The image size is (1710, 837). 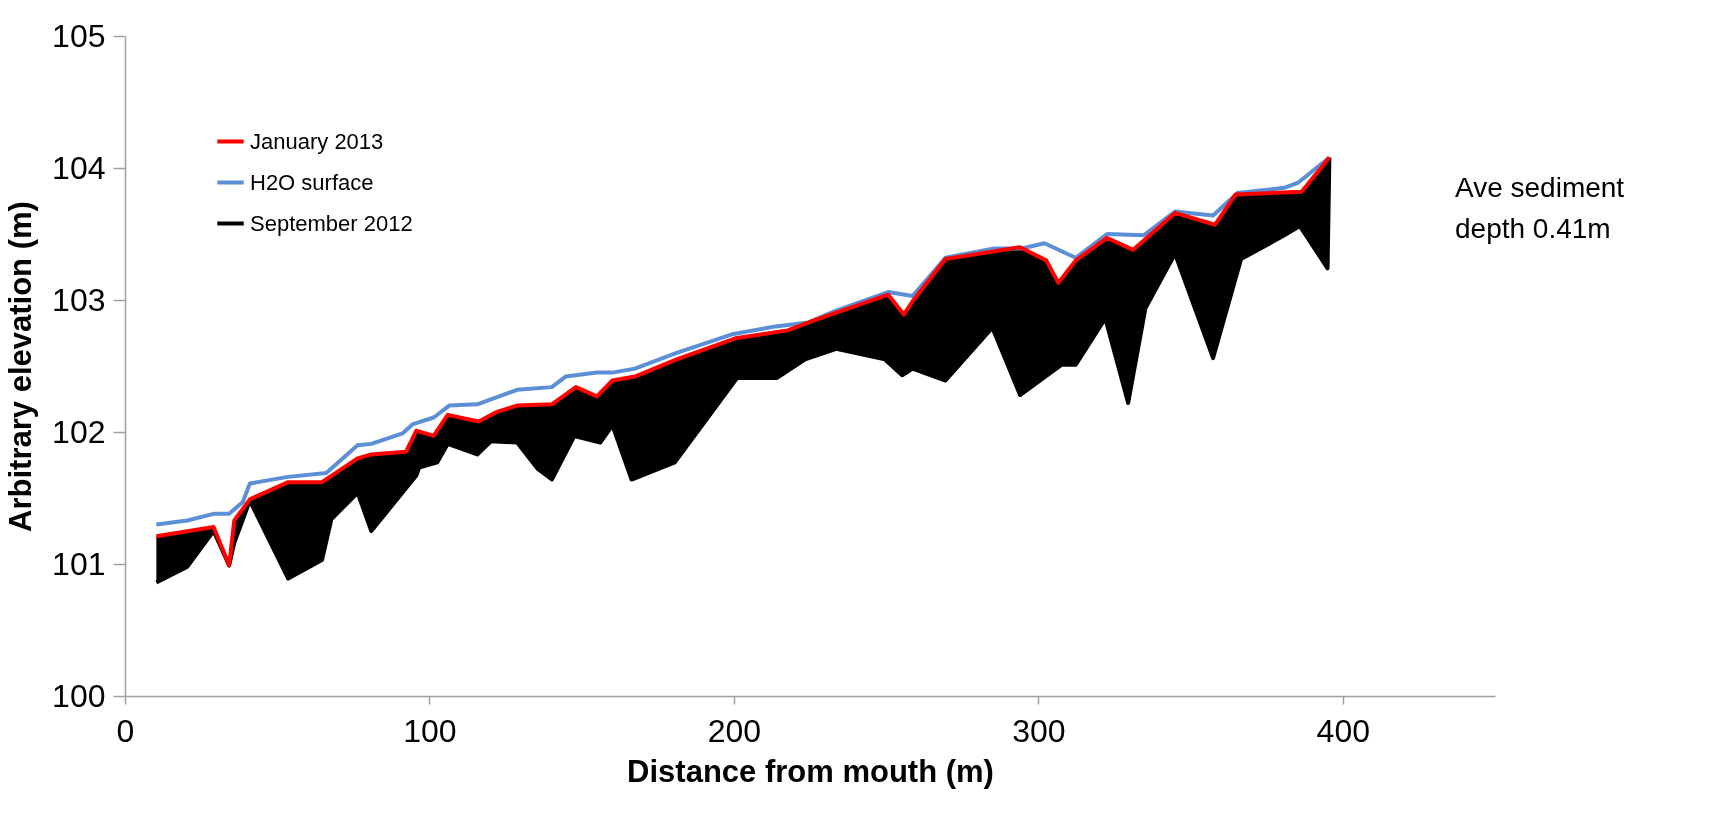 What do you see at coordinates (79, 167) in the screenshot?
I see `y-tick-label: 104` at bounding box center [79, 167].